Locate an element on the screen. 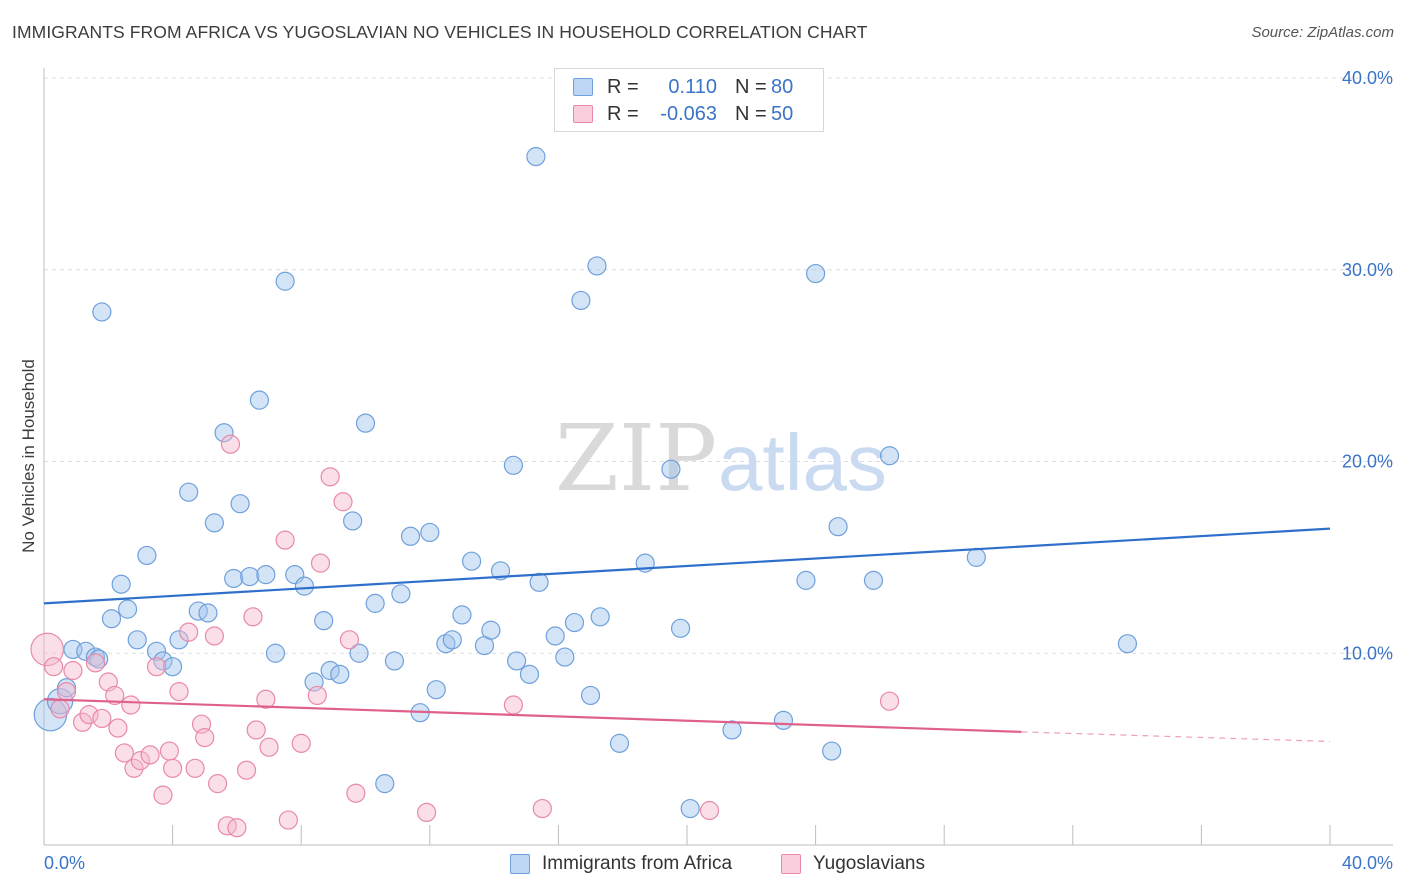  y-tick-label: 40.0% is located at coordinates (1367, 78).